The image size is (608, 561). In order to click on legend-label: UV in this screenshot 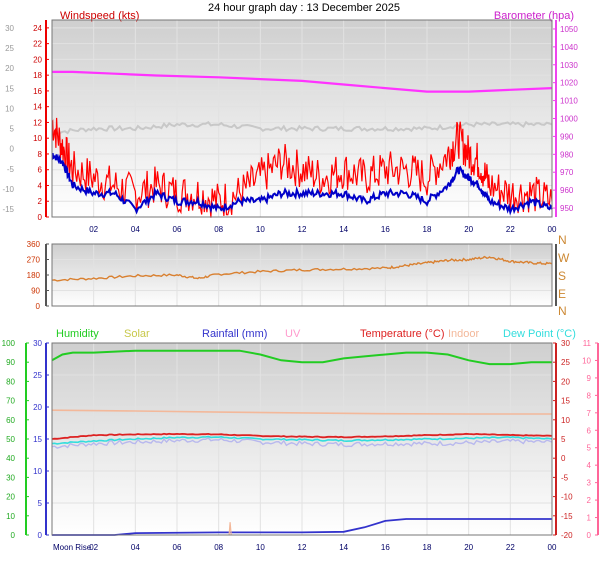, I will do `click(293, 334)`.